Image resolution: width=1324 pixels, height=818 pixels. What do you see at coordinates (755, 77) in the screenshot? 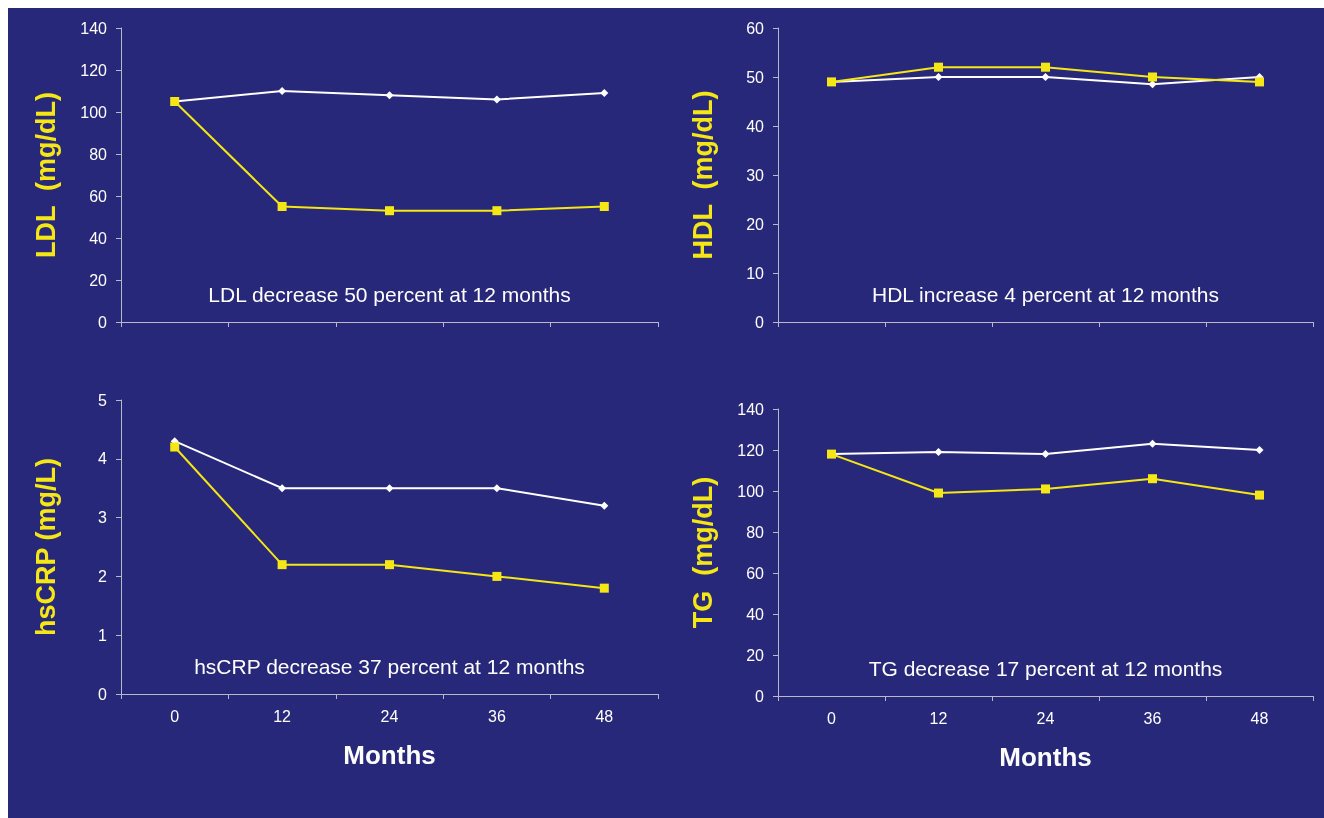
I see `y-tick-label: 50` at bounding box center [755, 77].